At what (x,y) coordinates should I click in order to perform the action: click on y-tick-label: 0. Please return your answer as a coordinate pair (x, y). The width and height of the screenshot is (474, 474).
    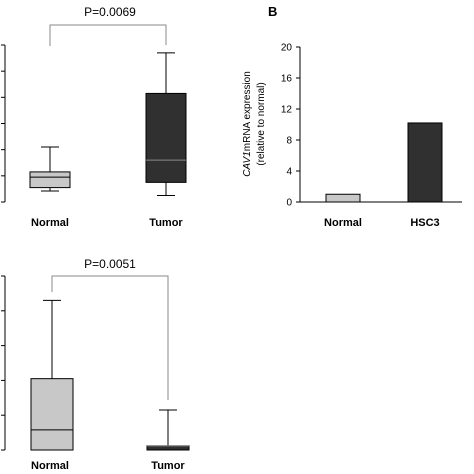
    Looking at the image, I should click on (289, 203).